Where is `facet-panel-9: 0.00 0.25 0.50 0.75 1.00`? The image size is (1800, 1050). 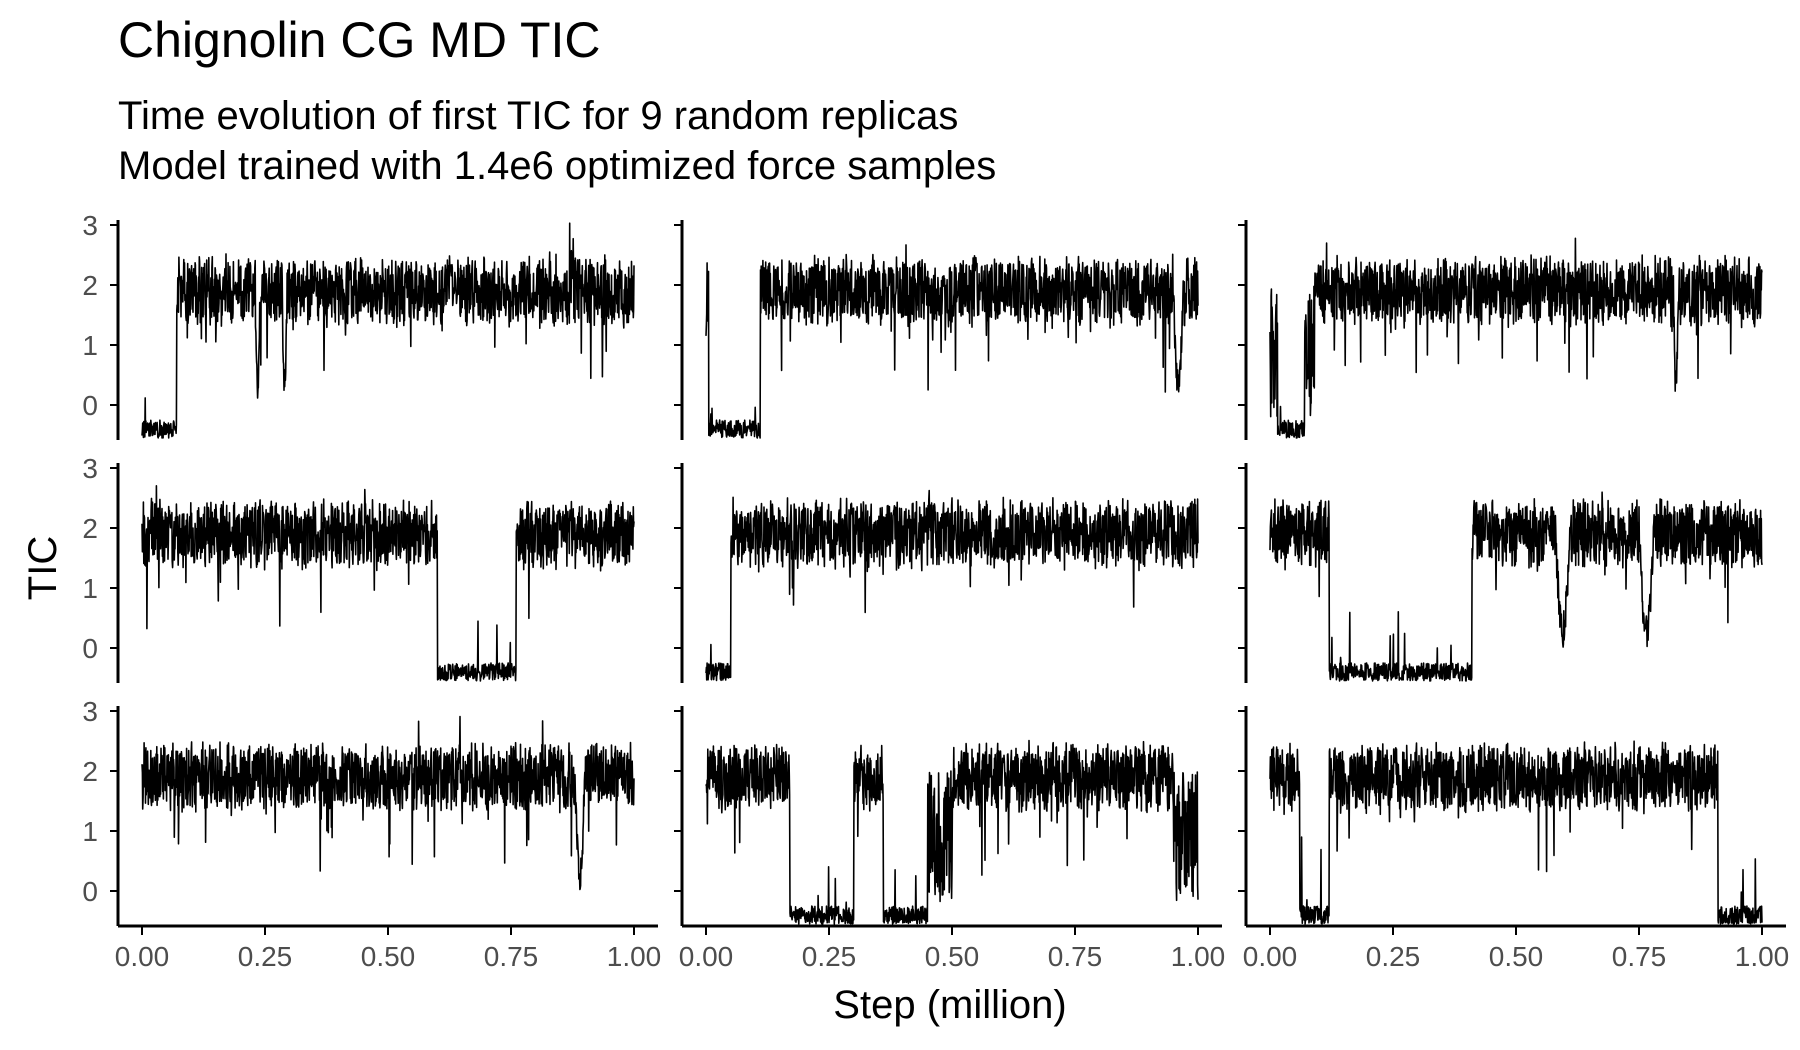
facet-panel-9: 0.00 0.25 0.50 0.75 1.00 is located at coordinates (1513, 839).